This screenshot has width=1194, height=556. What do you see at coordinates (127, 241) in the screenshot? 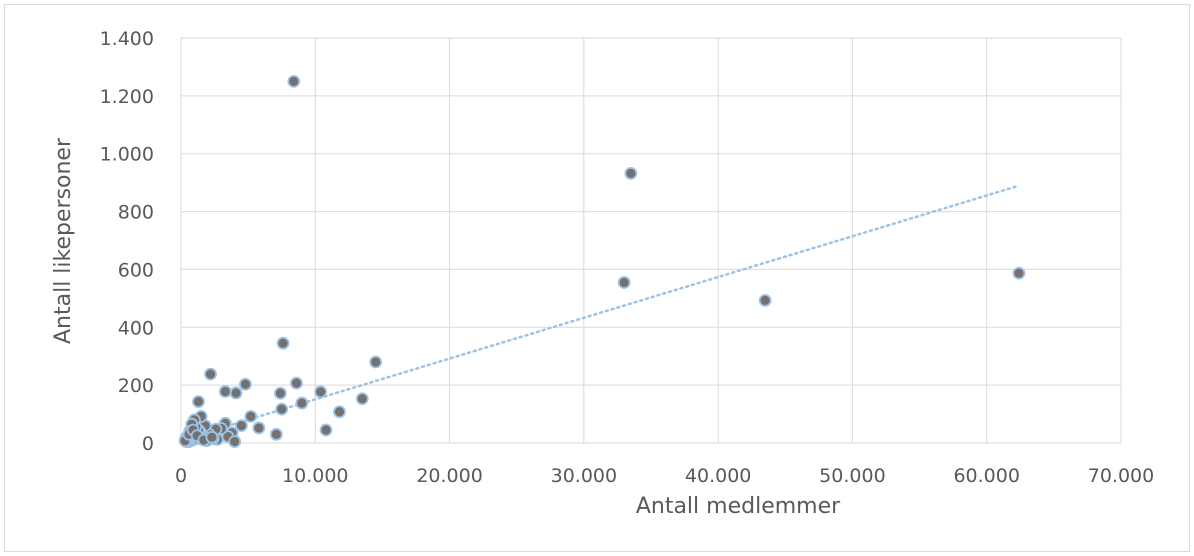
I see `y-tick-labels: 0 200 400 600 800 1.000 1.200 1.400` at bounding box center [127, 241].